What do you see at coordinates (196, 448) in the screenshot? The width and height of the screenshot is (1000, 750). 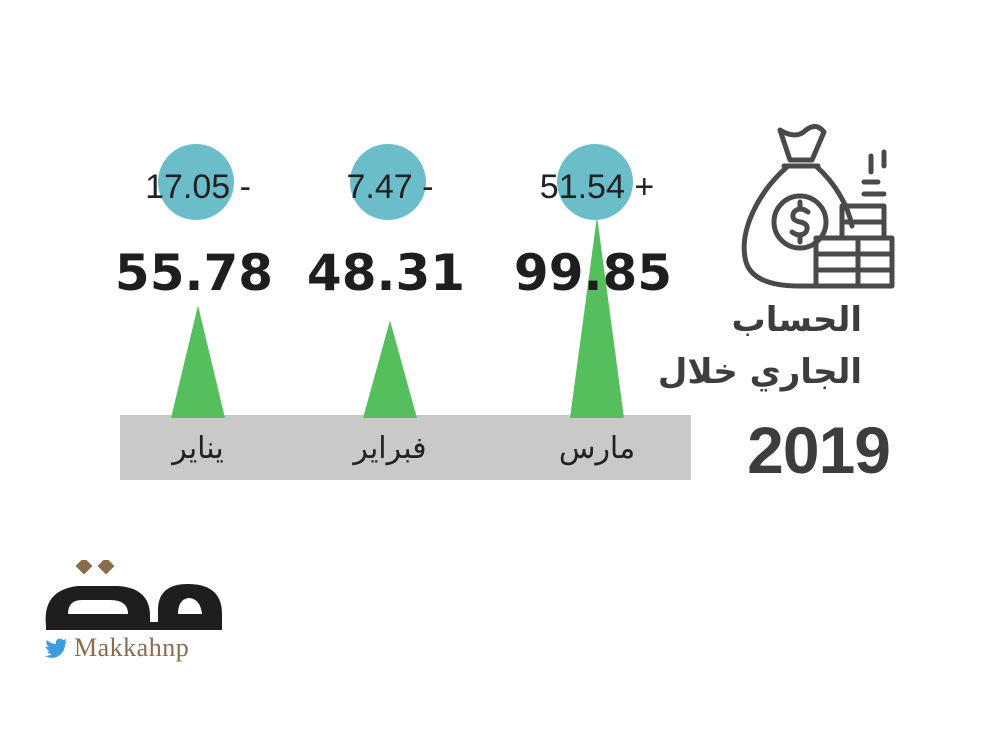 I see `category-label: يناير` at bounding box center [196, 448].